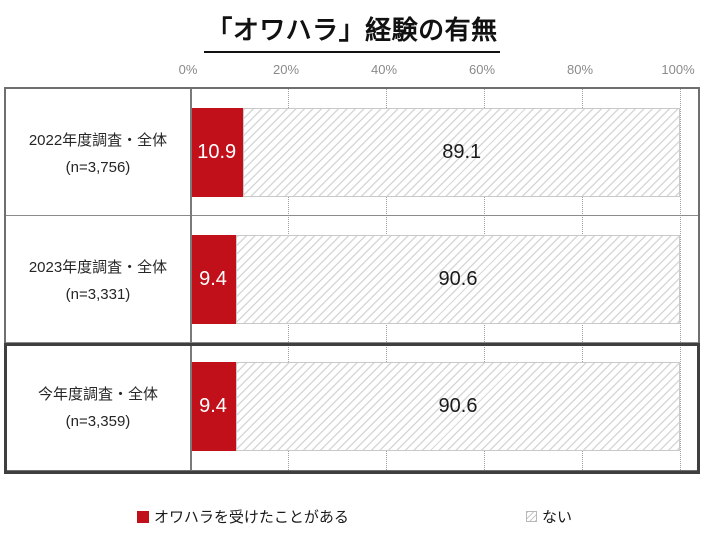 Image resolution: width=704 pixels, height=538 pixels. What do you see at coordinates (98, 421) in the screenshot?
I see `category-label-line2: (n=3,359)` at bounding box center [98, 421].